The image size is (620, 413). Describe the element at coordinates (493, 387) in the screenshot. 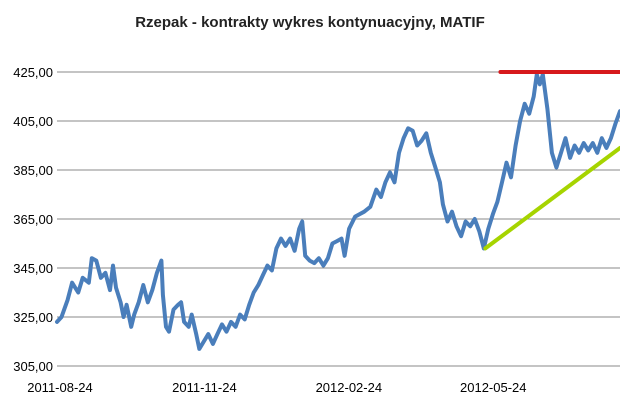

I see `x-tick-label: 2012-05-24` at that location.